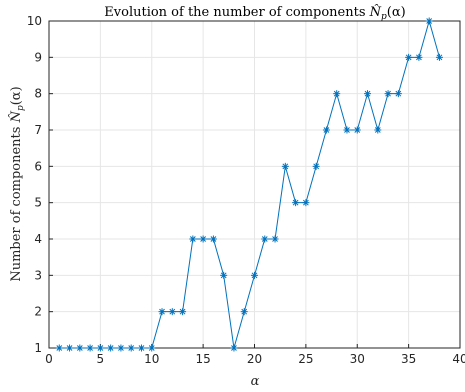 This screenshot has height=392, width=465. I want to click on y-tick-label-5: 6, so click(38, 166).